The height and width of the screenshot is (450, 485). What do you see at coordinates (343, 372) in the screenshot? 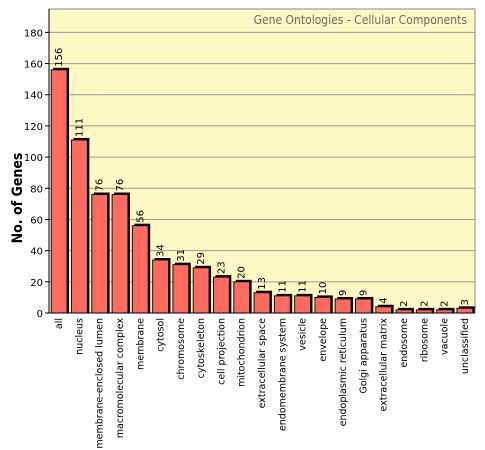
I see `category-label: endoplasmic reticulum` at bounding box center [343, 372].